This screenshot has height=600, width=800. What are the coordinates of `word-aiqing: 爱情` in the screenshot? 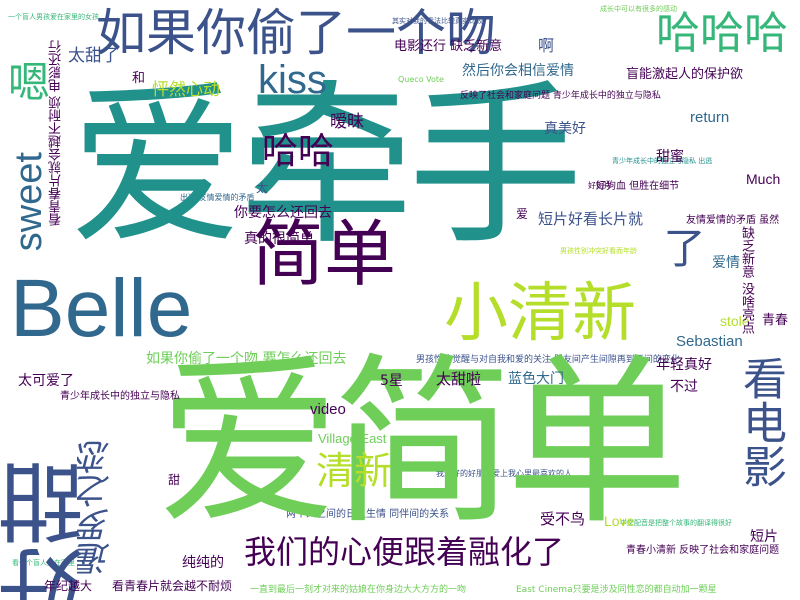 It's located at (726, 263).